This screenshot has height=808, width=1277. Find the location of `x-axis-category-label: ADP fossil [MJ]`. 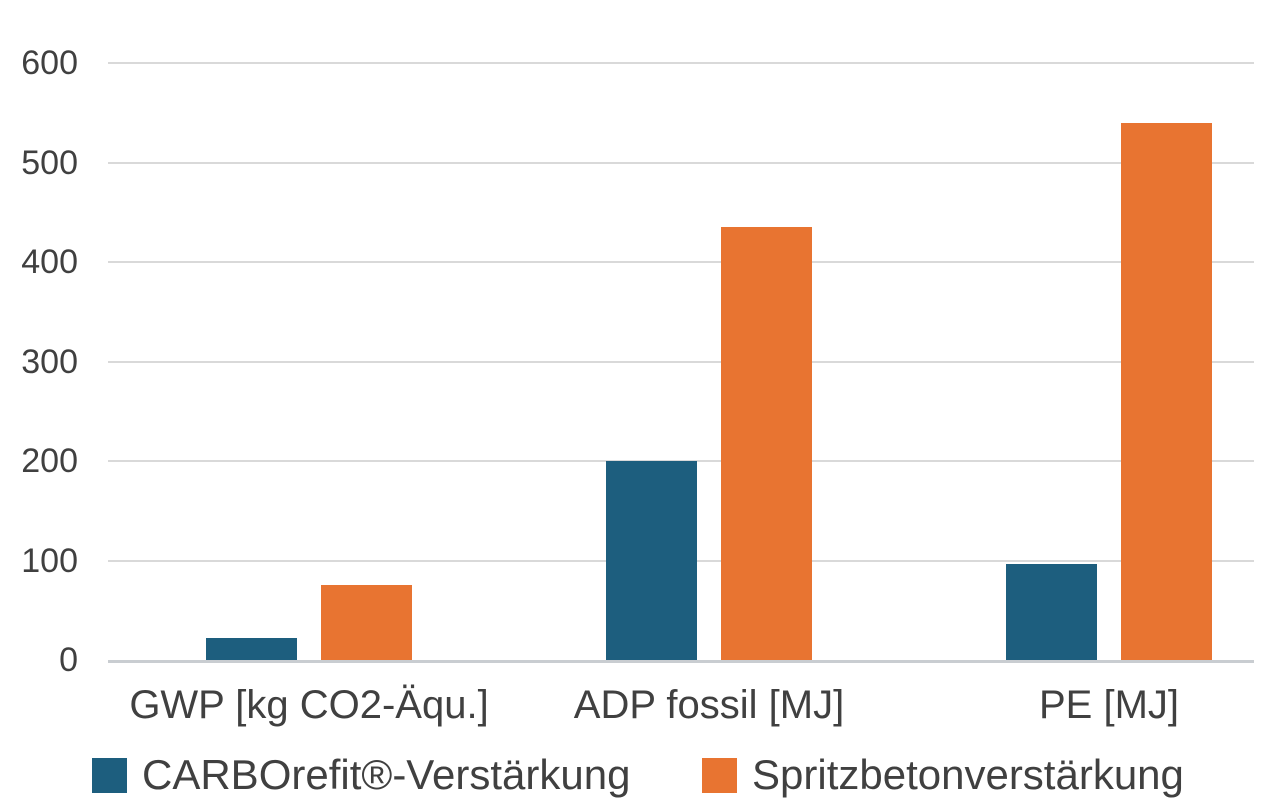

x-axis-category-label: ADP fossil [MJ] is located at coordinates (709, 705).